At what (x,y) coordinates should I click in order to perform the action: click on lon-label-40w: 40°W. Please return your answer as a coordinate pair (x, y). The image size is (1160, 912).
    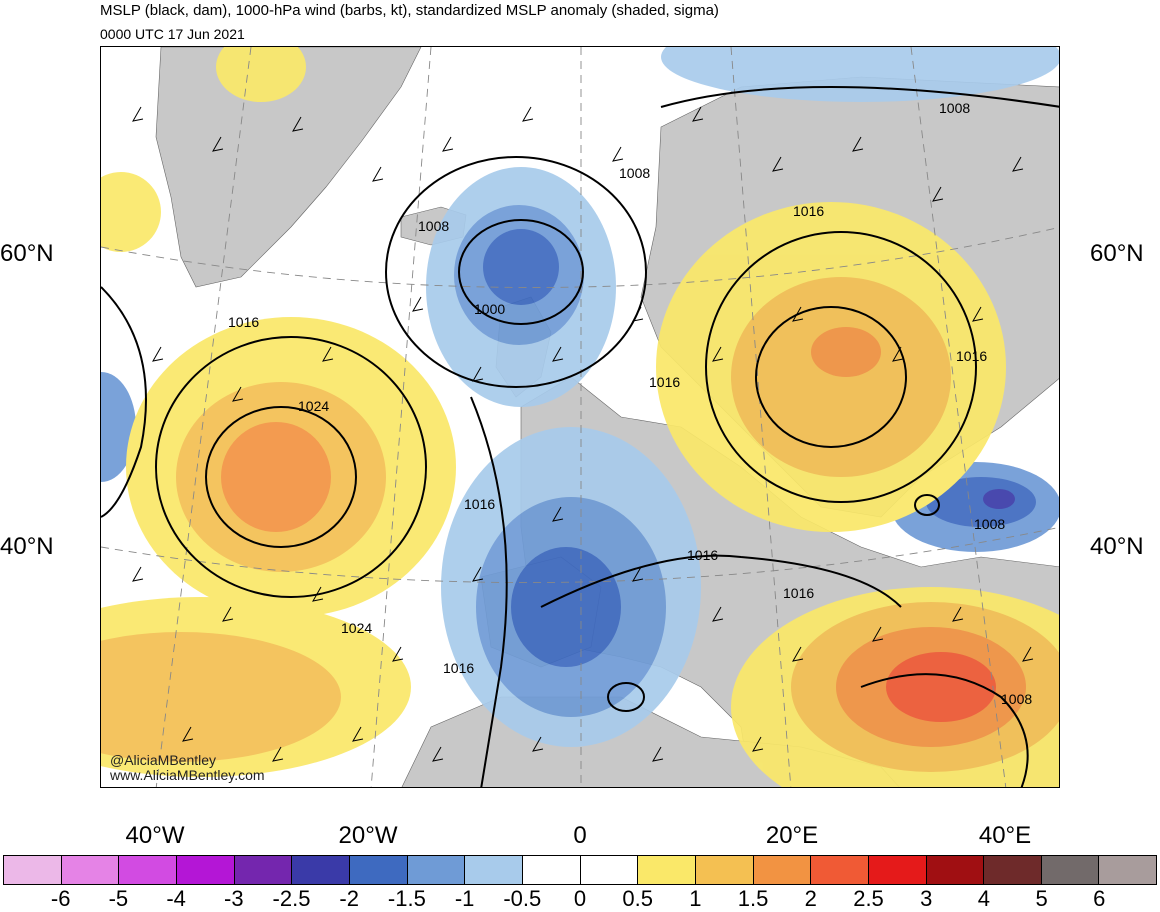
    Looking at the image, I should click on (155, 835).